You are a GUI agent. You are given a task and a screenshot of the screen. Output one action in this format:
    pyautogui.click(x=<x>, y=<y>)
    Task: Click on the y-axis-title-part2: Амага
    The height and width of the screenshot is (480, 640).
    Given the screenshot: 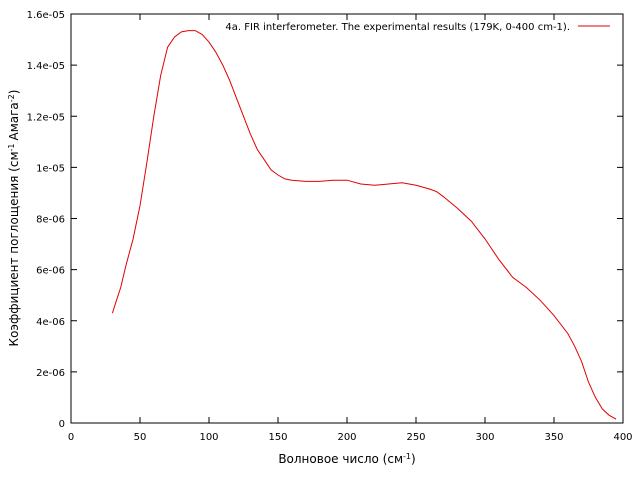 What is the action you would take?
    pyautogui.click(x=14, y=121)
    